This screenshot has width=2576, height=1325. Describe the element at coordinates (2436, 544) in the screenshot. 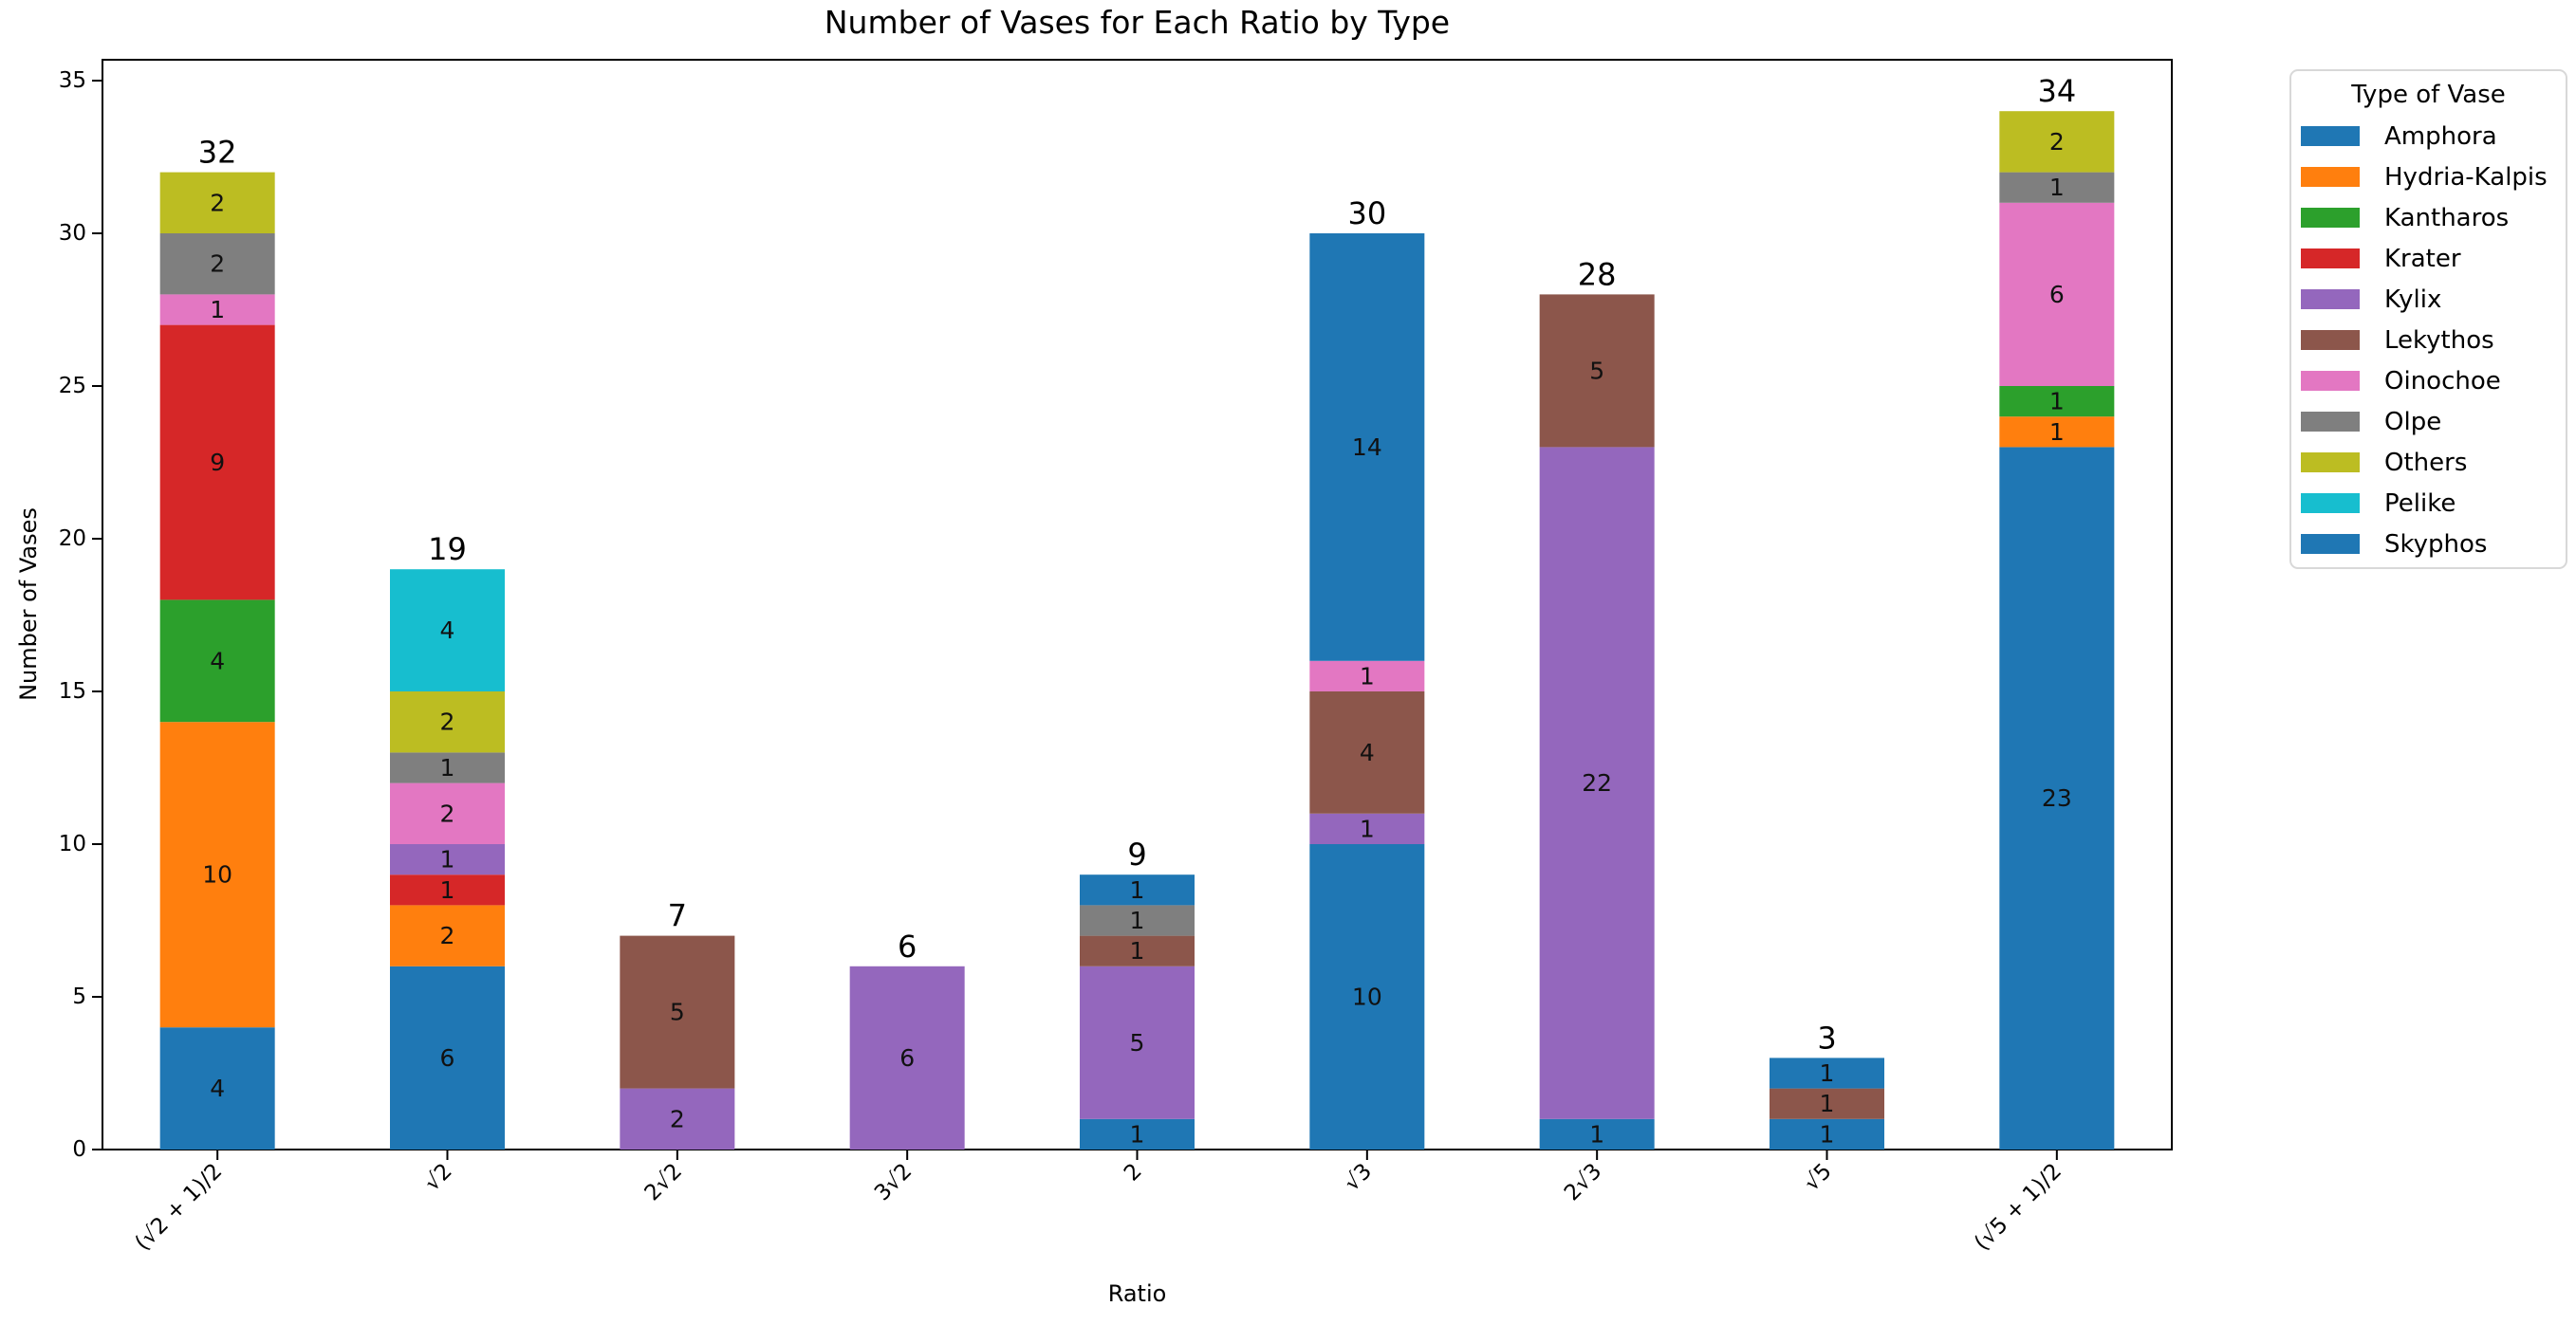

I see `legend-label-skyphos: Skyphos` at that location.